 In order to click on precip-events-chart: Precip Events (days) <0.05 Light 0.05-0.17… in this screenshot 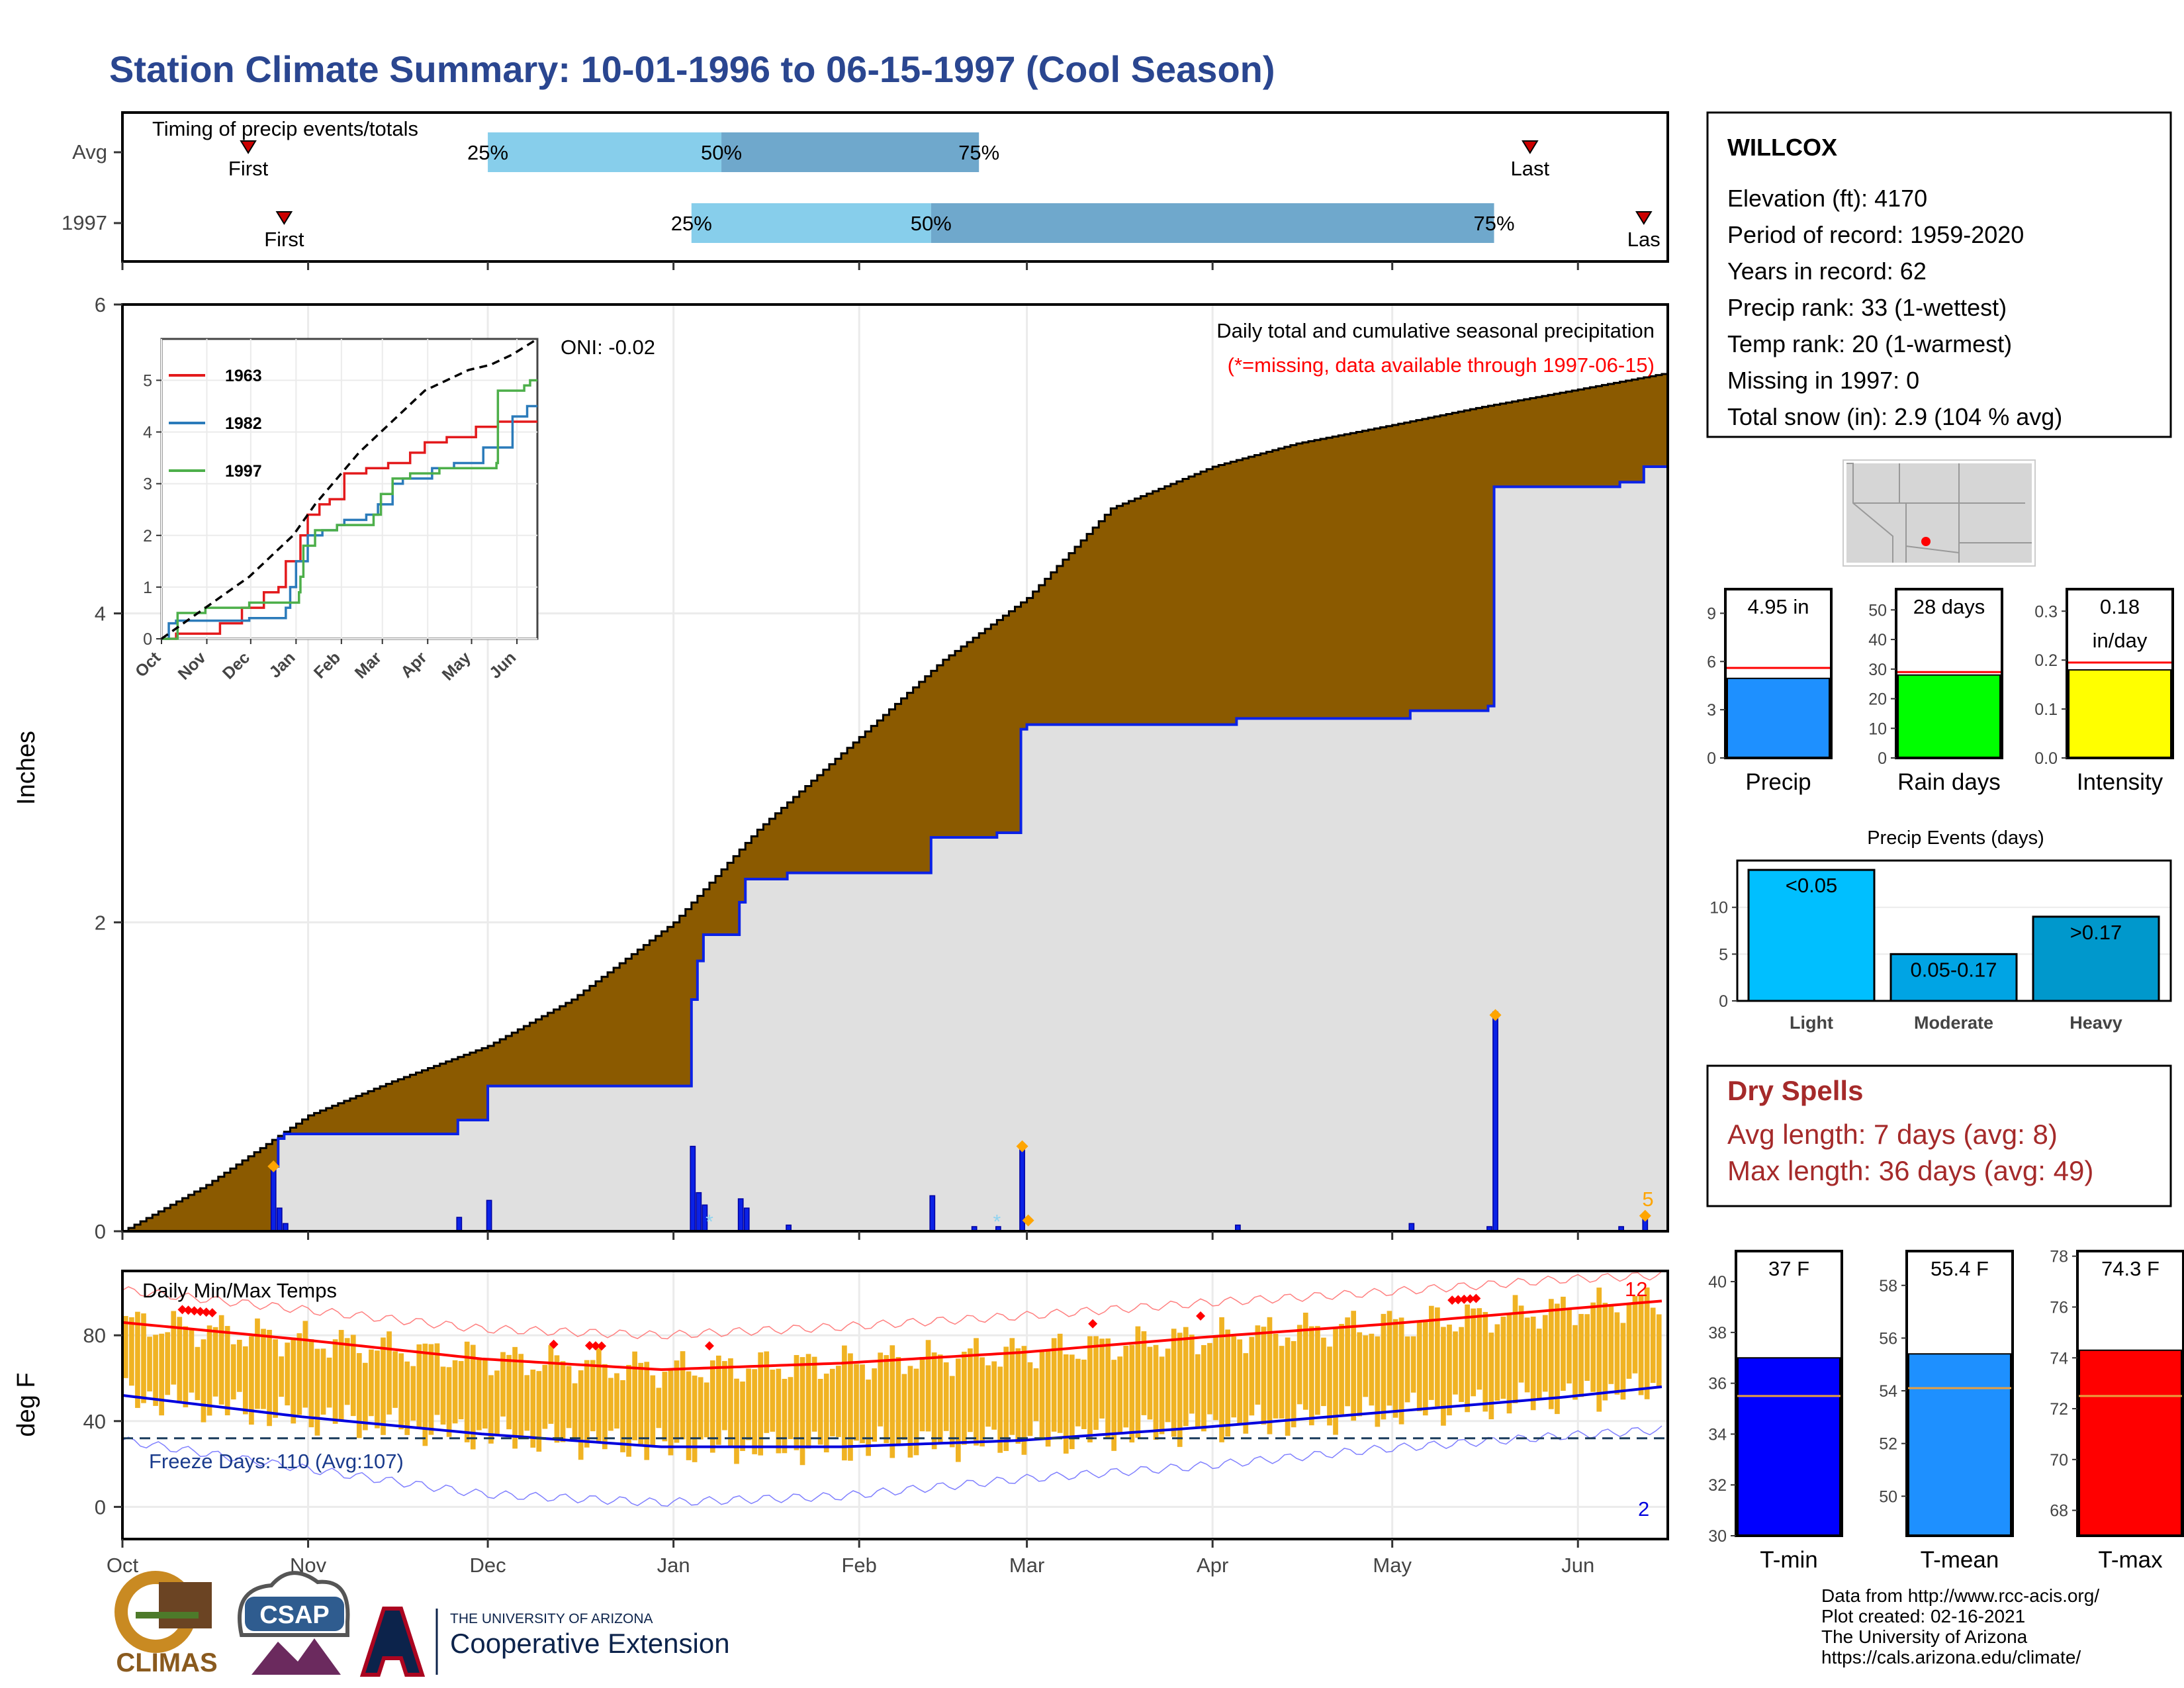, I will do `click(1940, 930)`.